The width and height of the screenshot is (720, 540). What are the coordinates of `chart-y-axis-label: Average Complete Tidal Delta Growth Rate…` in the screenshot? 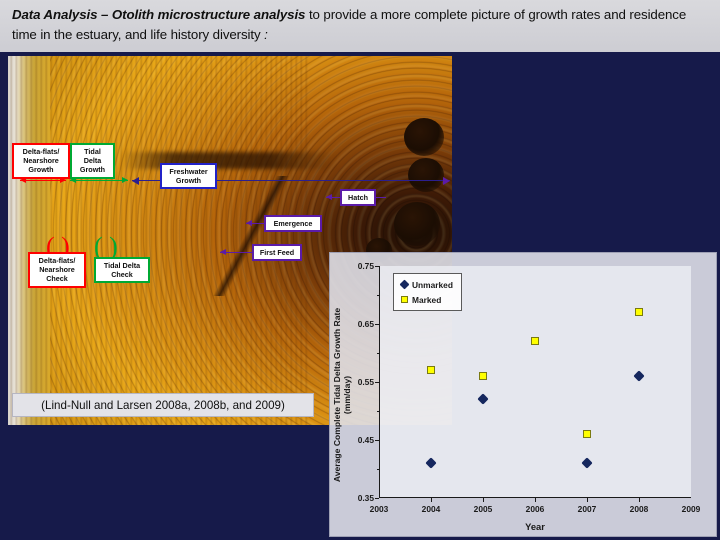 It's located at (342, 395).